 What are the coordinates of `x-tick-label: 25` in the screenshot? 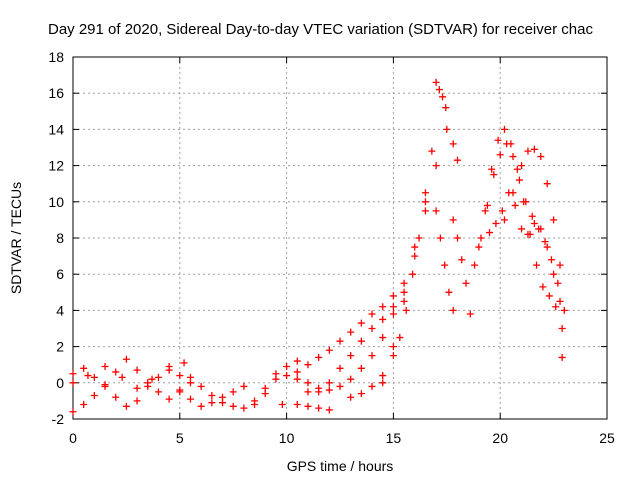 It's located at (607, 438).